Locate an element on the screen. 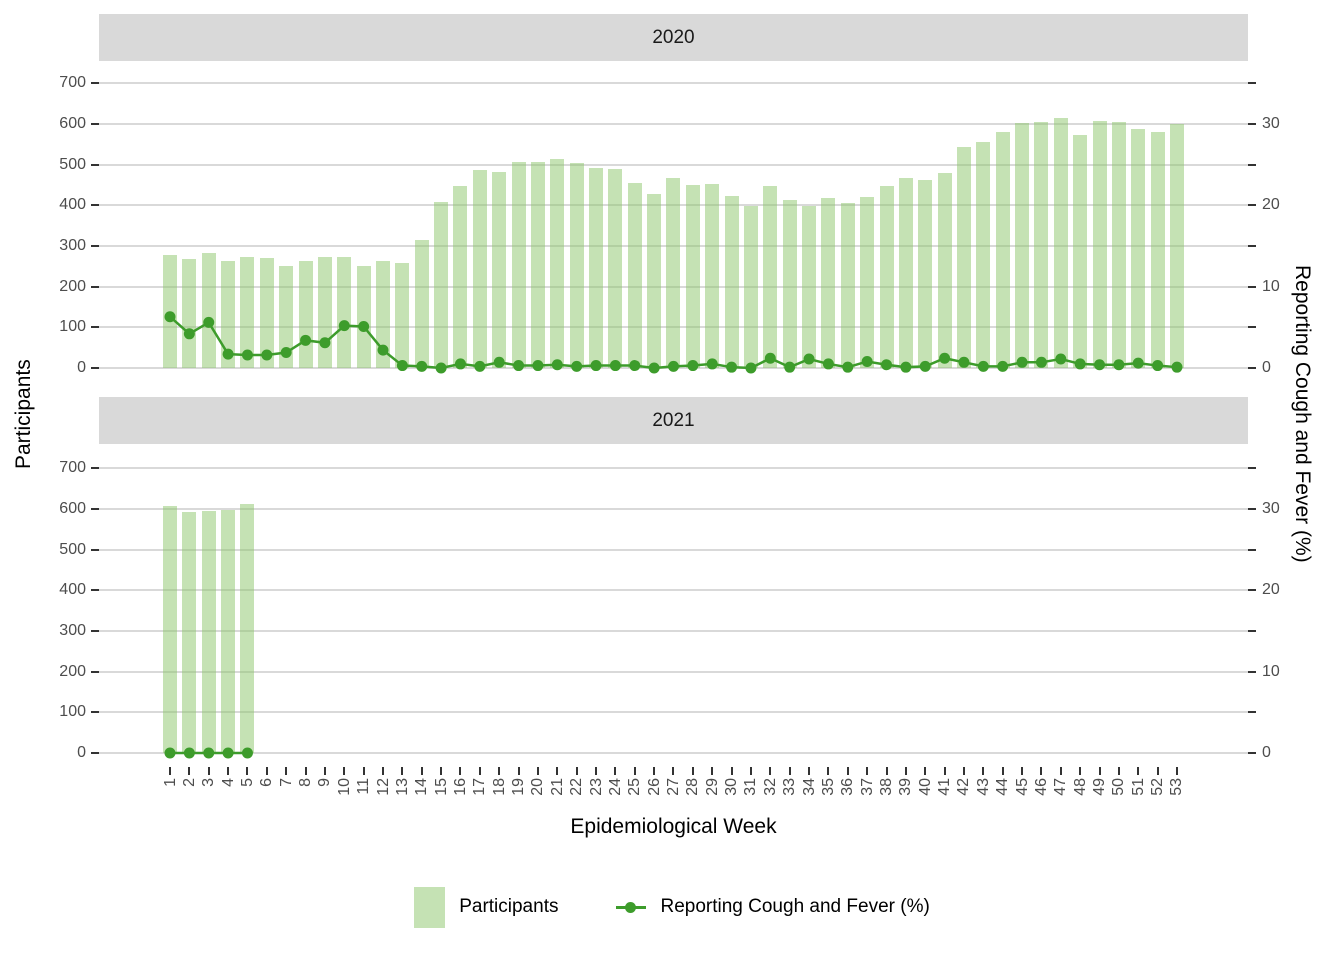 Image resolution: width=1344 pixels, height=960 pixels. x-tick-label-15: 15 is located at coordinates (441, 787).